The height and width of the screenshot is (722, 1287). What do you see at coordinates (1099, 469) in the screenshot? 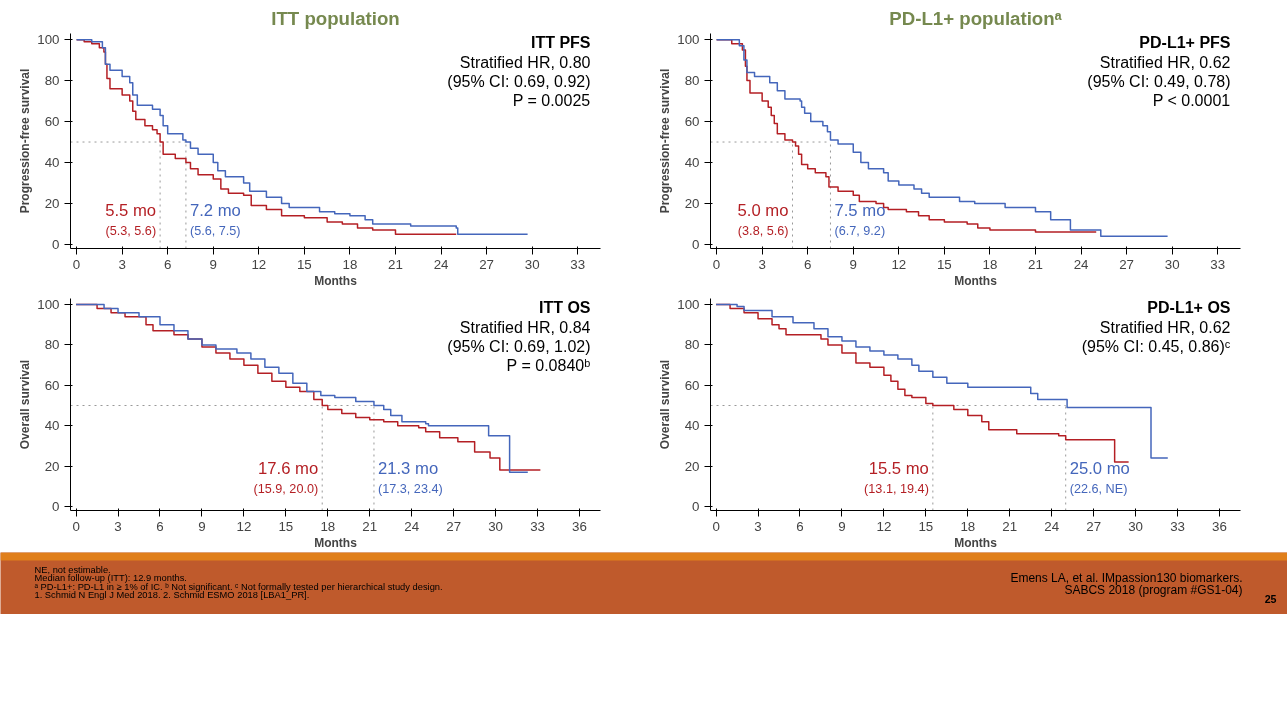
I see `annotation: 25.0 mo` at bounding box center [1099, 469].